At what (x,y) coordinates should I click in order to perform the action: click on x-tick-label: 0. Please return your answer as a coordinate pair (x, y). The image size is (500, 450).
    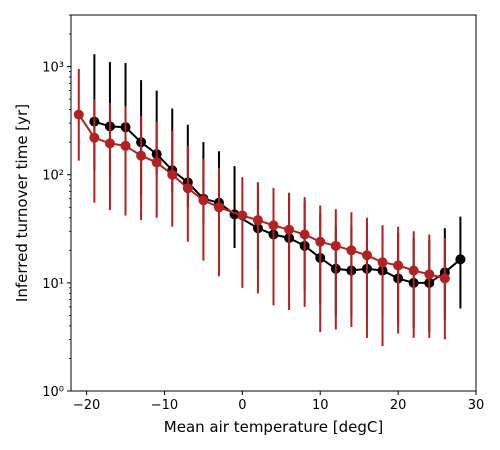
    Looking at the image, I should click on (242, 405).